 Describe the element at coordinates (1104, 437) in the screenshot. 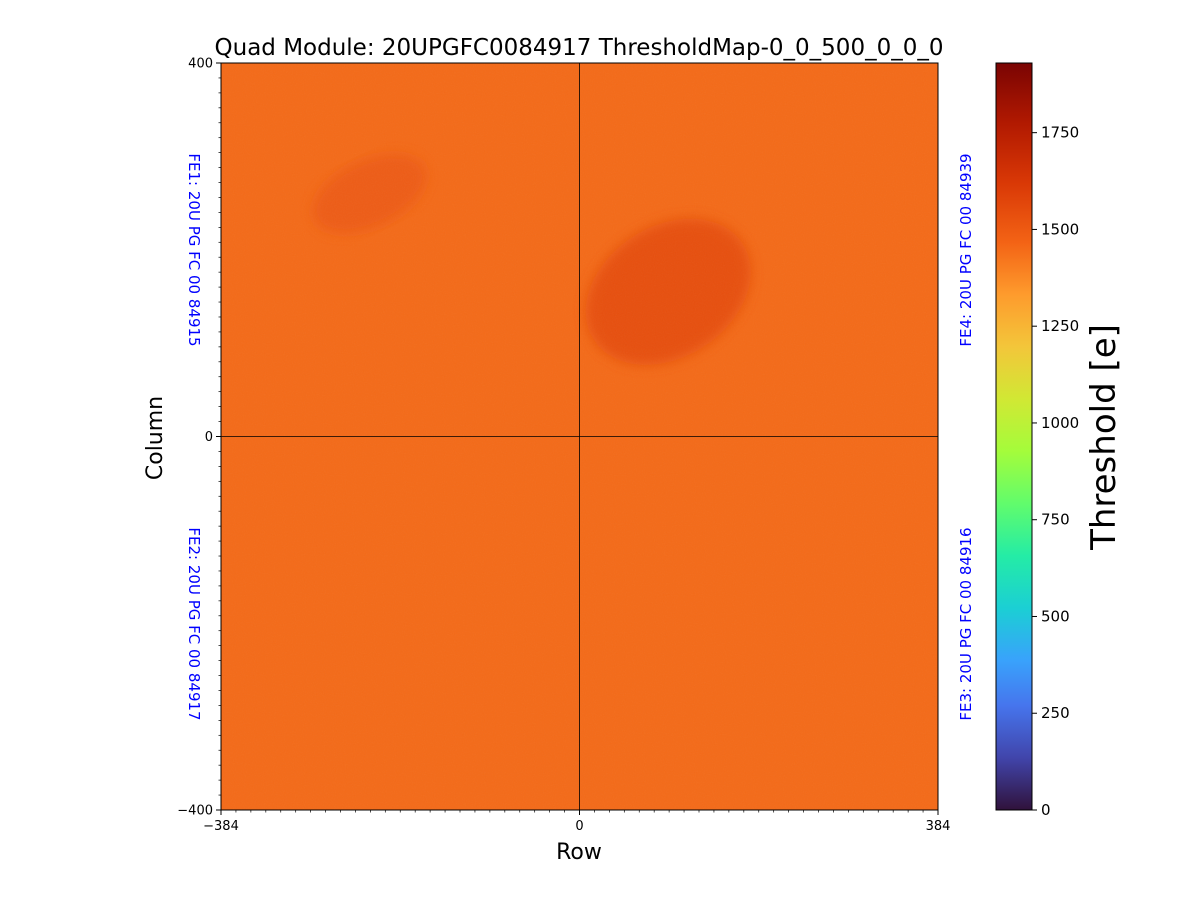

I see `colorbar-label: Threshold [e]` at that location.